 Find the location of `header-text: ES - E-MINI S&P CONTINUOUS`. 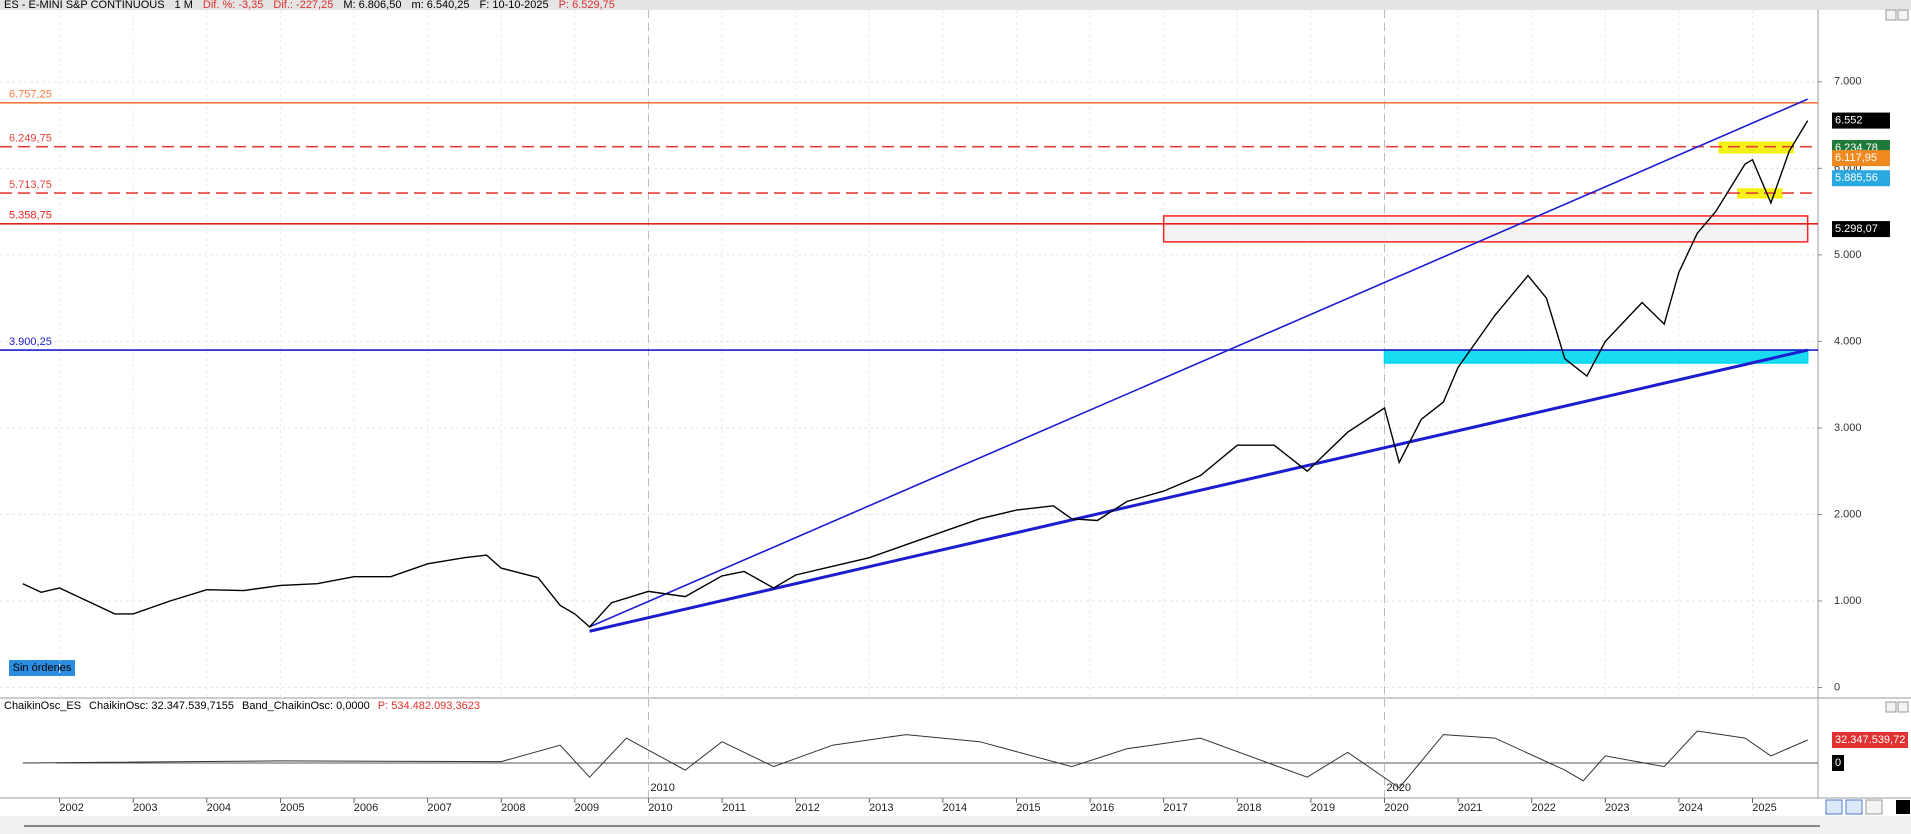

header-text: ES - E-MINI S&P CONTINUOUS is located at coordinates (84, 5).